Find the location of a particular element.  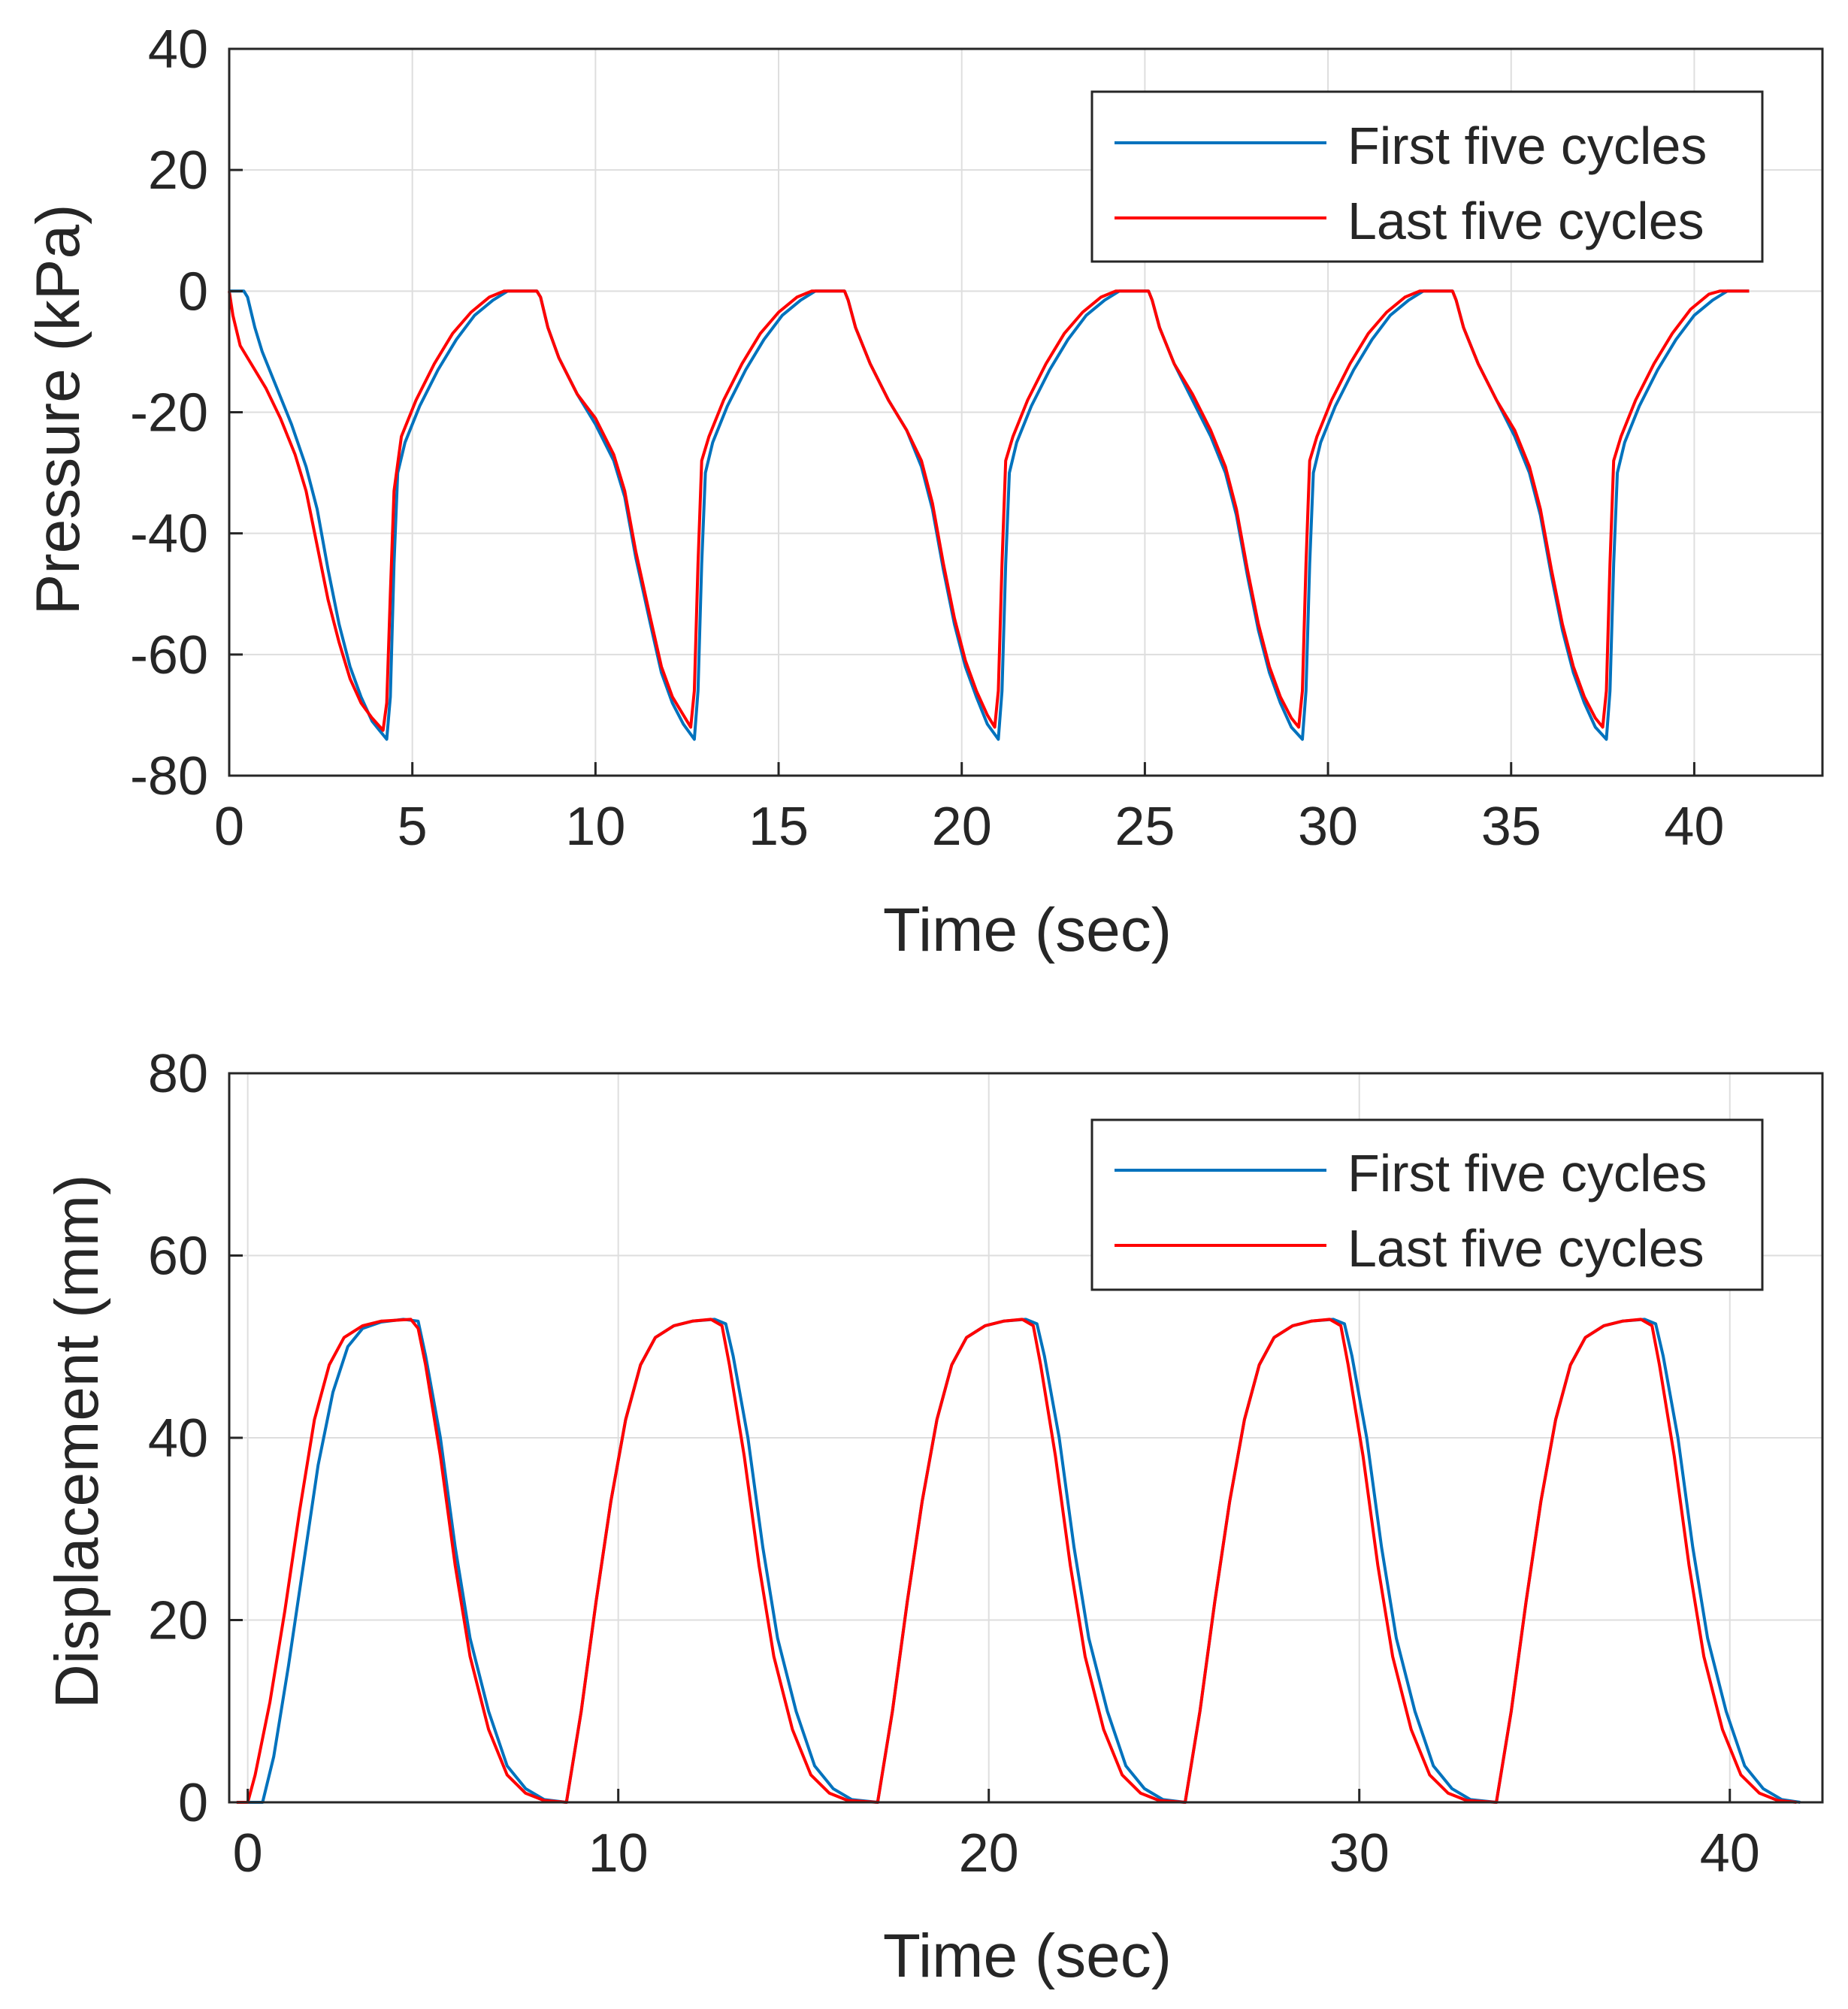

pressure-x-tick-label: 35 is located at coordinates (1511, 827).